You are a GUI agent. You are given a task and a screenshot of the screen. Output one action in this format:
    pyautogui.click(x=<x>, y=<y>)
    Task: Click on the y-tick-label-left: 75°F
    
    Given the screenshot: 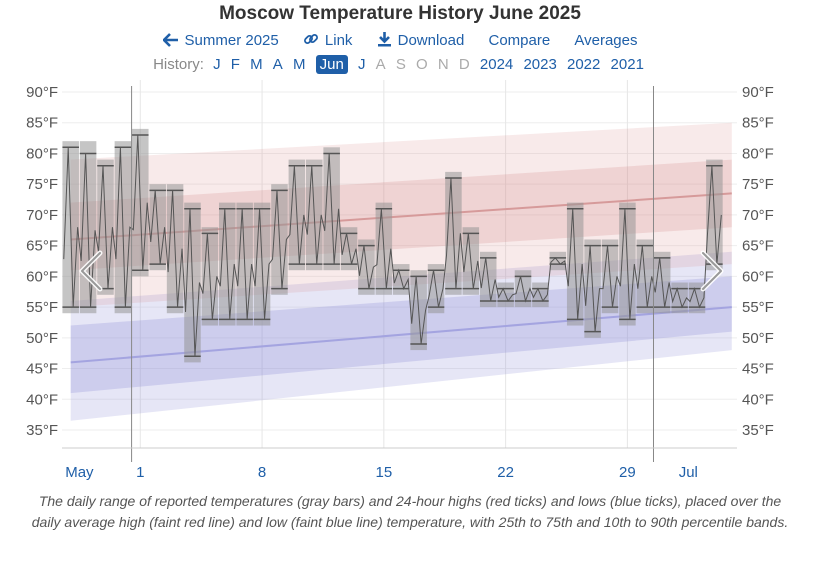 What is the action you would take?
    pyautogui.click(x=42, y=184)
    